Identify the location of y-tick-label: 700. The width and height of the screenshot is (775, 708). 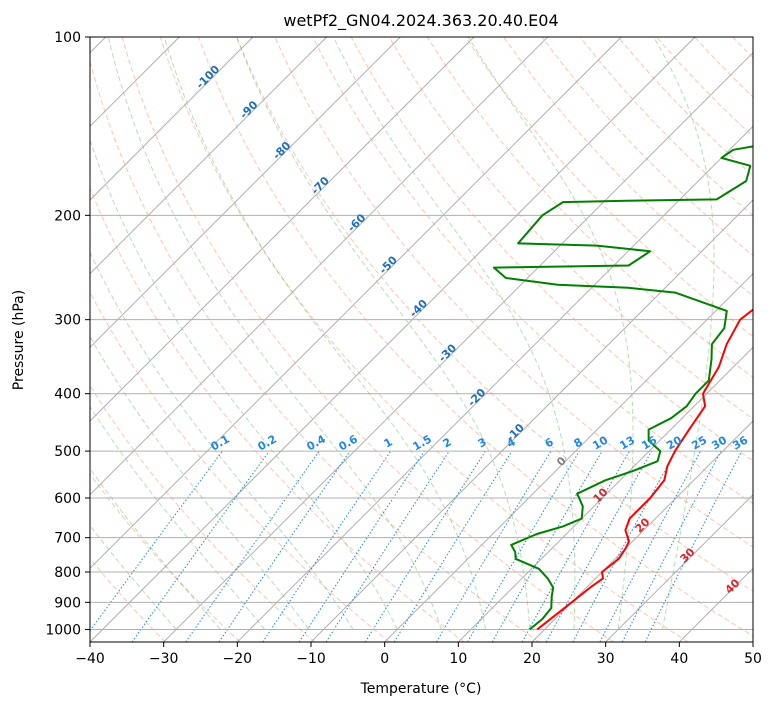
(67, 539).